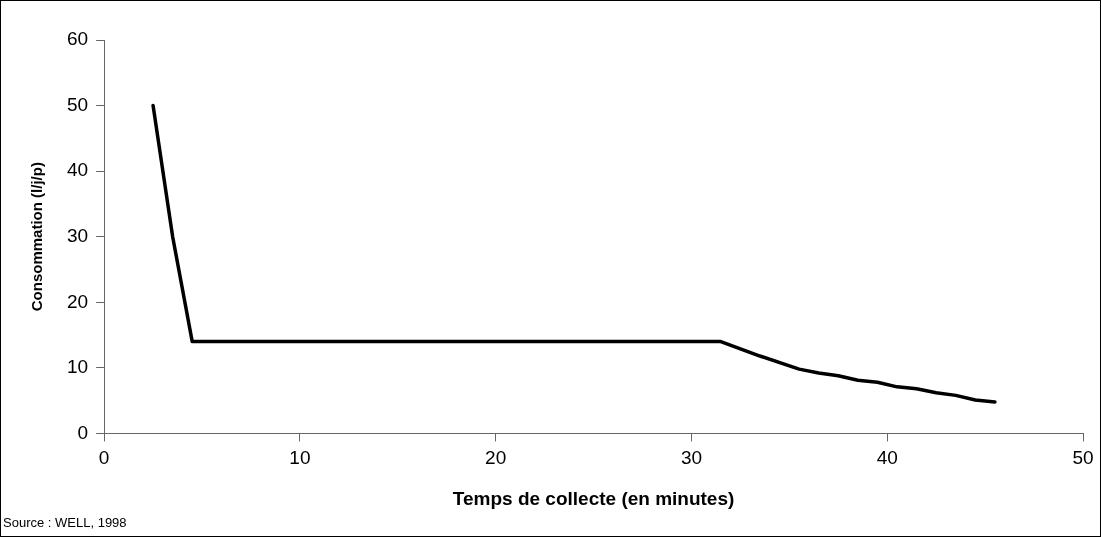 The height and width of the screenshot is (537, 1101). I want to click on x-axis-title: Temps de collecte (en minutes), so click(593, 498).